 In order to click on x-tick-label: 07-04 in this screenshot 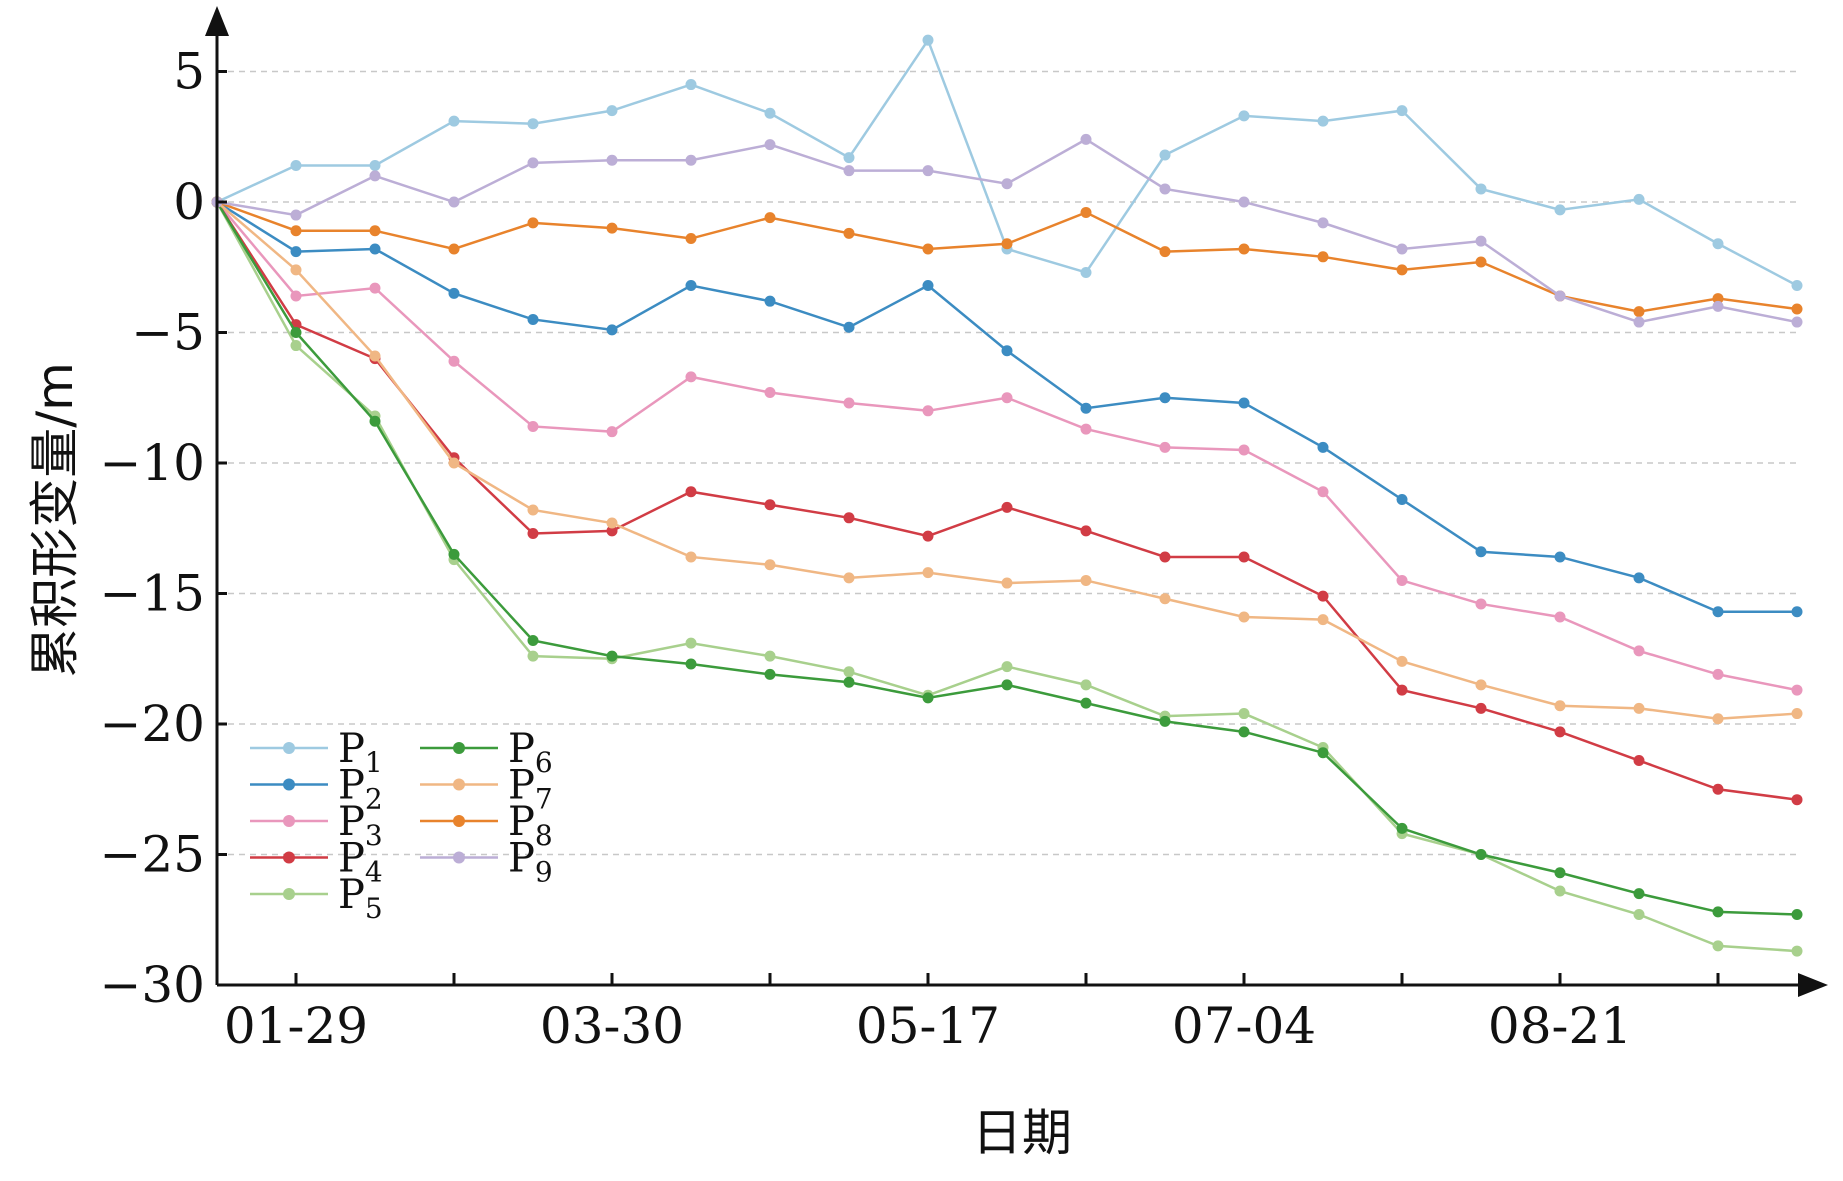, I will do `click(1244, 1026)`.